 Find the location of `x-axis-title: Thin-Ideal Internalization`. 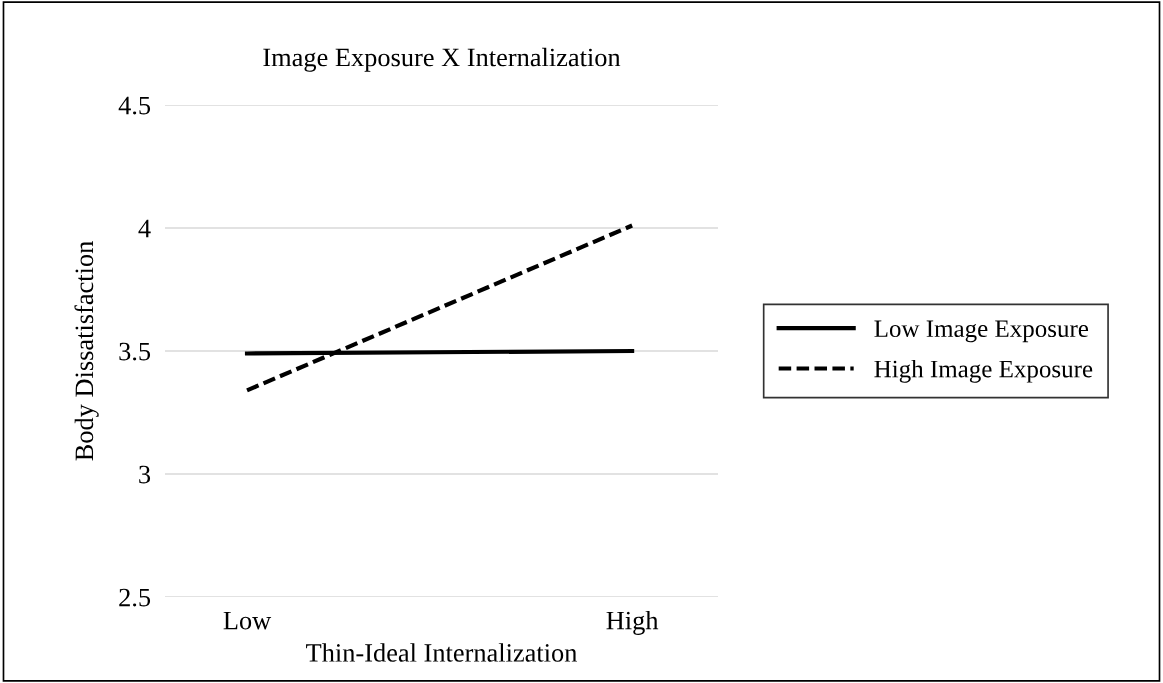

x-axis-title: Thin-Ideal Internalization is located at coordinates (442, 652).